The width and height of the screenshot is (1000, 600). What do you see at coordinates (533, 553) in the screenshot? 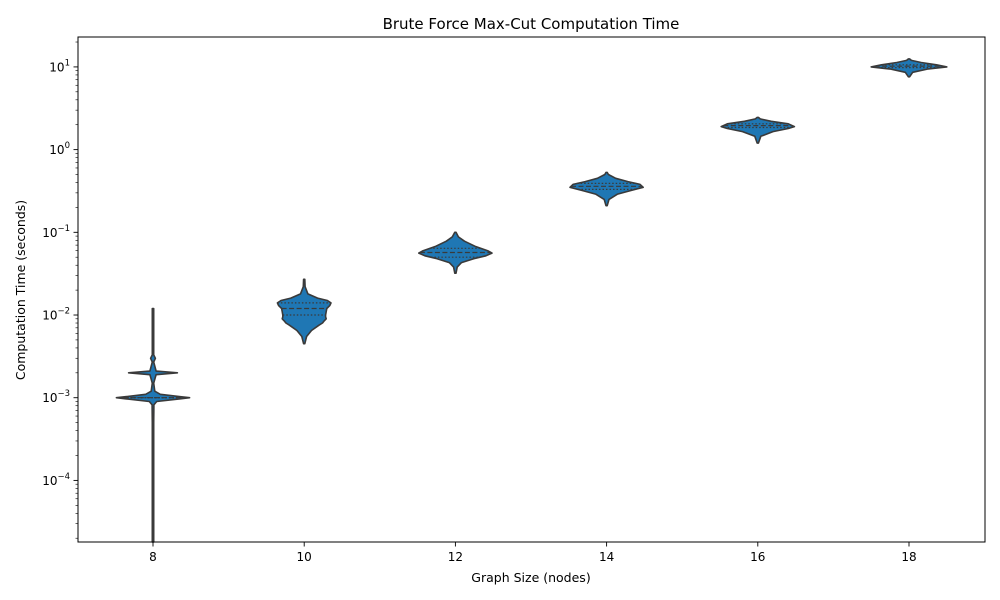
I see `x-axis: 8 10 12 14 16 18` at bounding box center [533, 553].